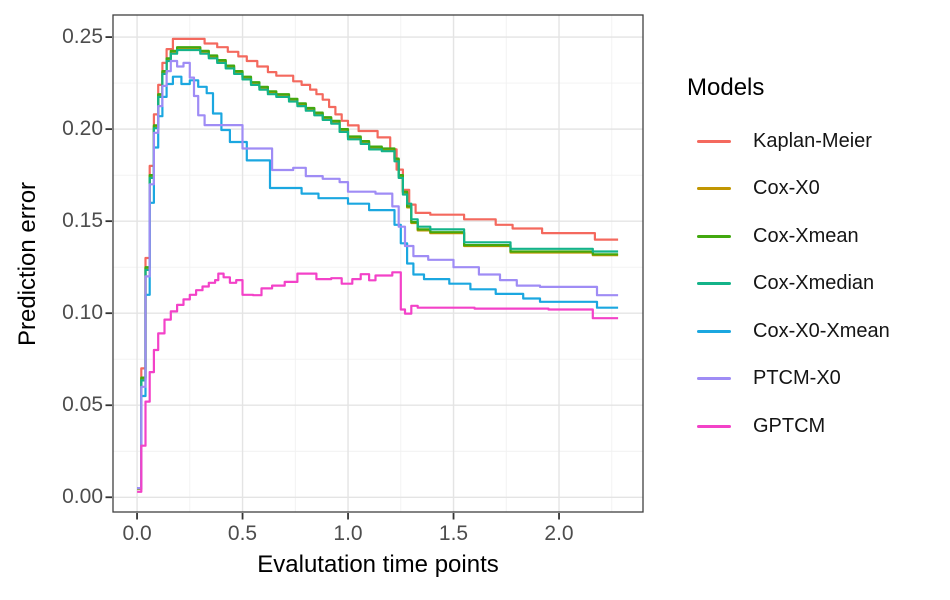 This screenshot has height=600, width=950. What do you see at coordinates (559, 533) in the screenshot?
I see `x-tick-label: 2.0` at bounding box center [559, 533].